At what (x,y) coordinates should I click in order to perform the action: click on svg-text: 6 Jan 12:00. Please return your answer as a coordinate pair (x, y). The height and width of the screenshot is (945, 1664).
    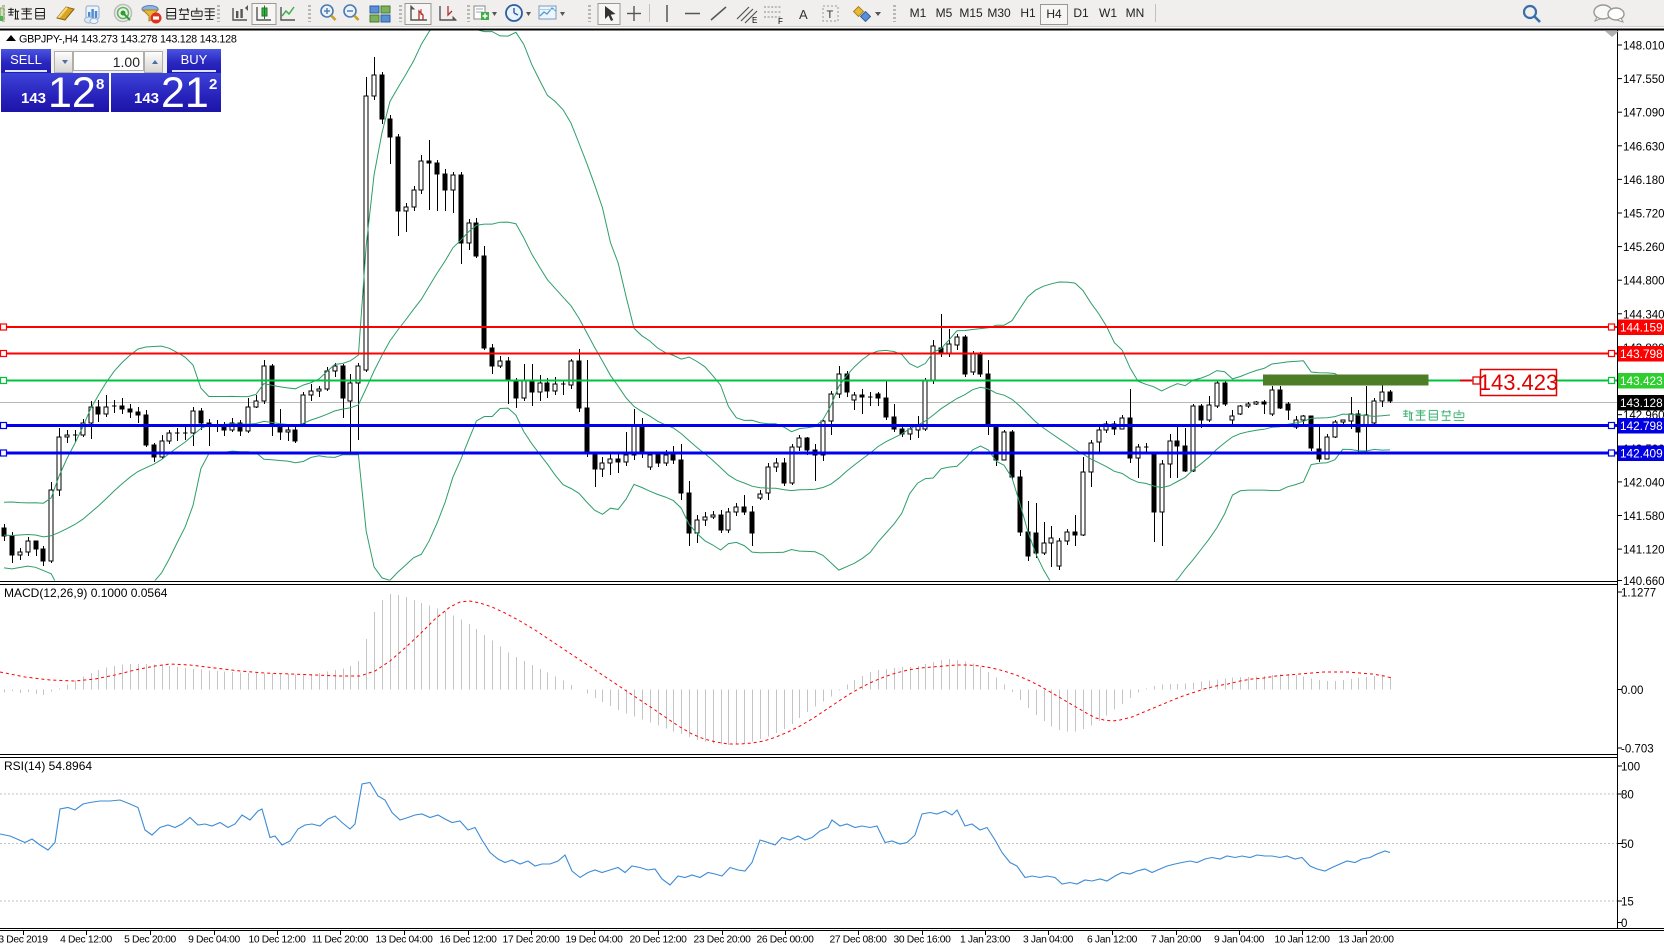
    Looking at the image, I should click on (1112, 940).